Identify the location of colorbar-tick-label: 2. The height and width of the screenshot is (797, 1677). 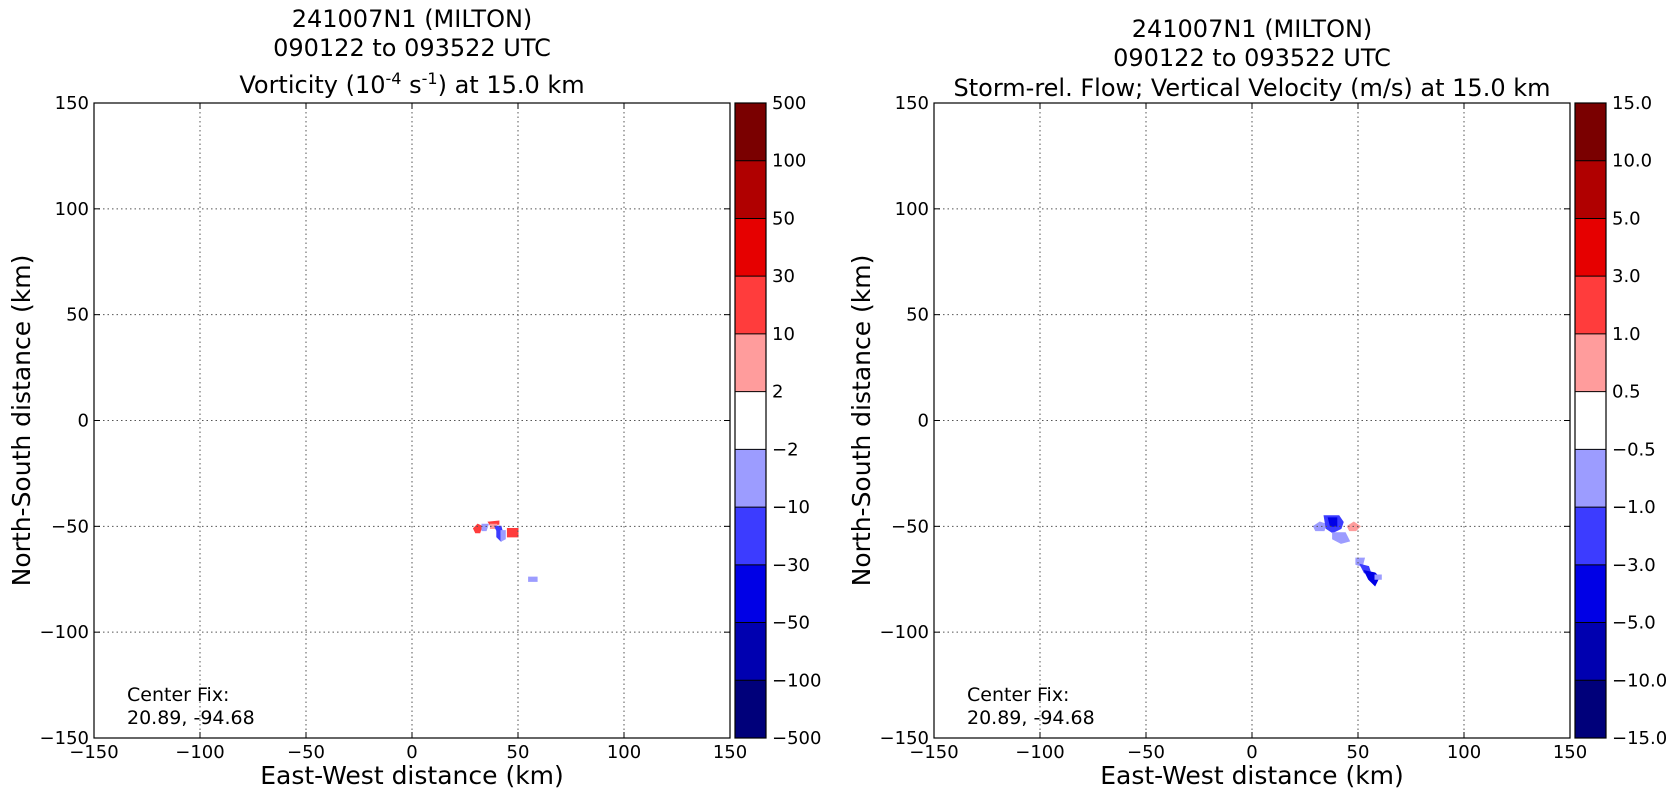
(777, 392).